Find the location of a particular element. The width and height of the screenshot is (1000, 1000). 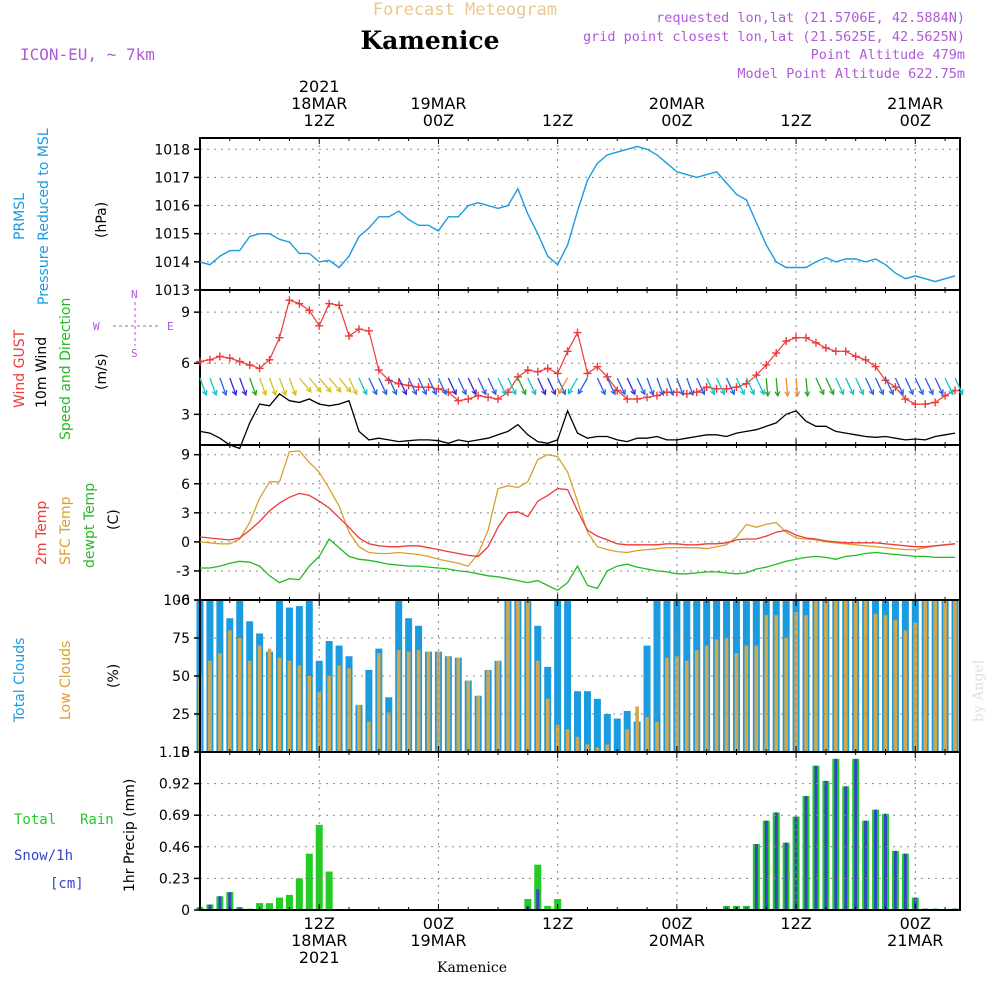

clouds-ytick-label: 25 is located at coordinates (181, 715).